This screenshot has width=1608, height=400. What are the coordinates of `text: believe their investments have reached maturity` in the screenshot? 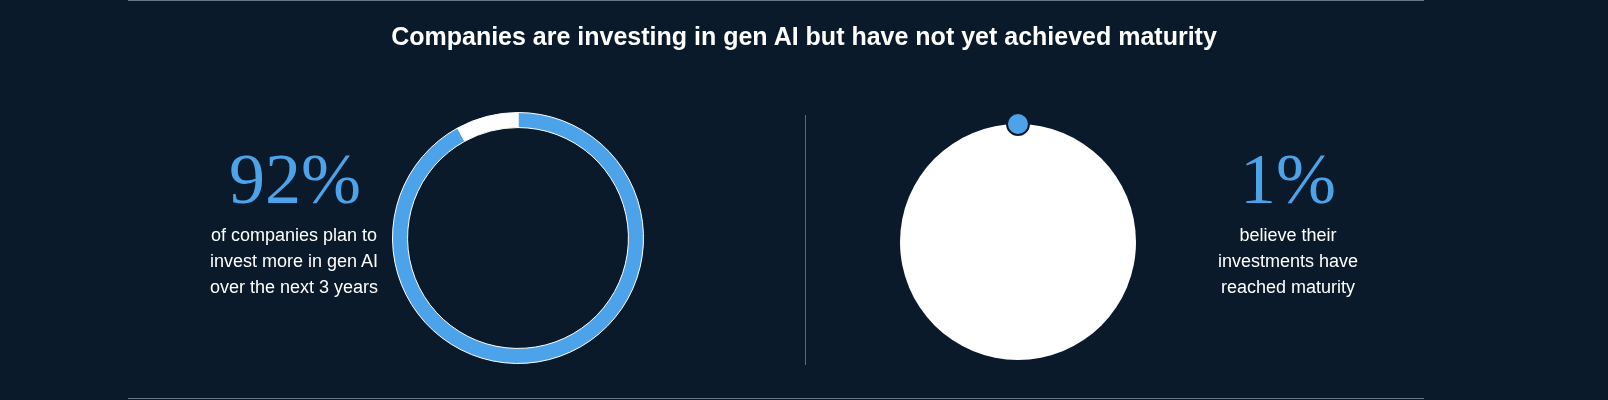 It's located at (1288, 261).